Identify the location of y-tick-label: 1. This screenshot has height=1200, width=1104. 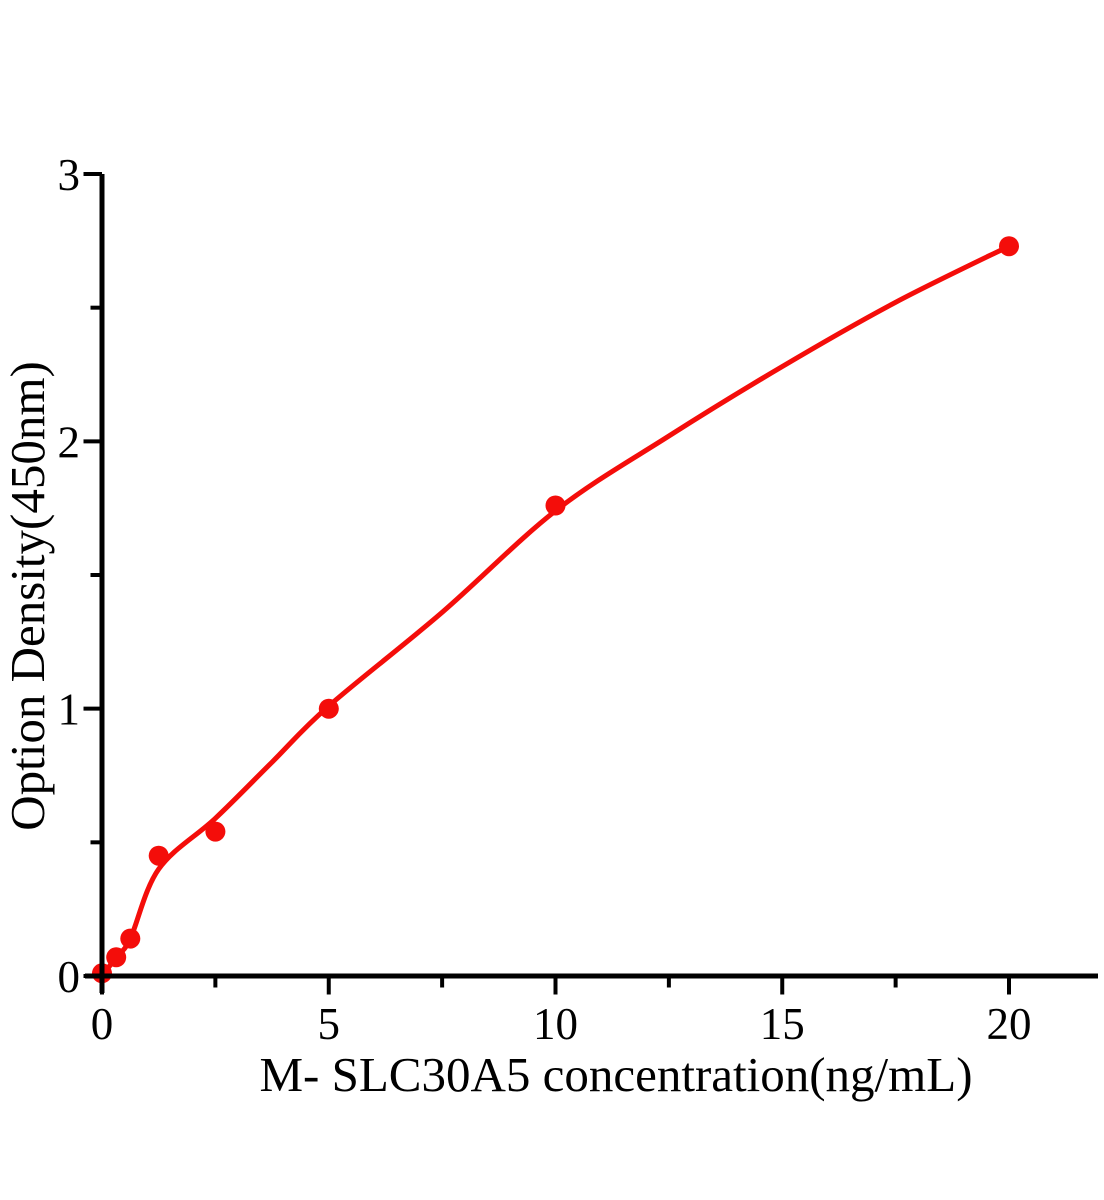
(69, 710).